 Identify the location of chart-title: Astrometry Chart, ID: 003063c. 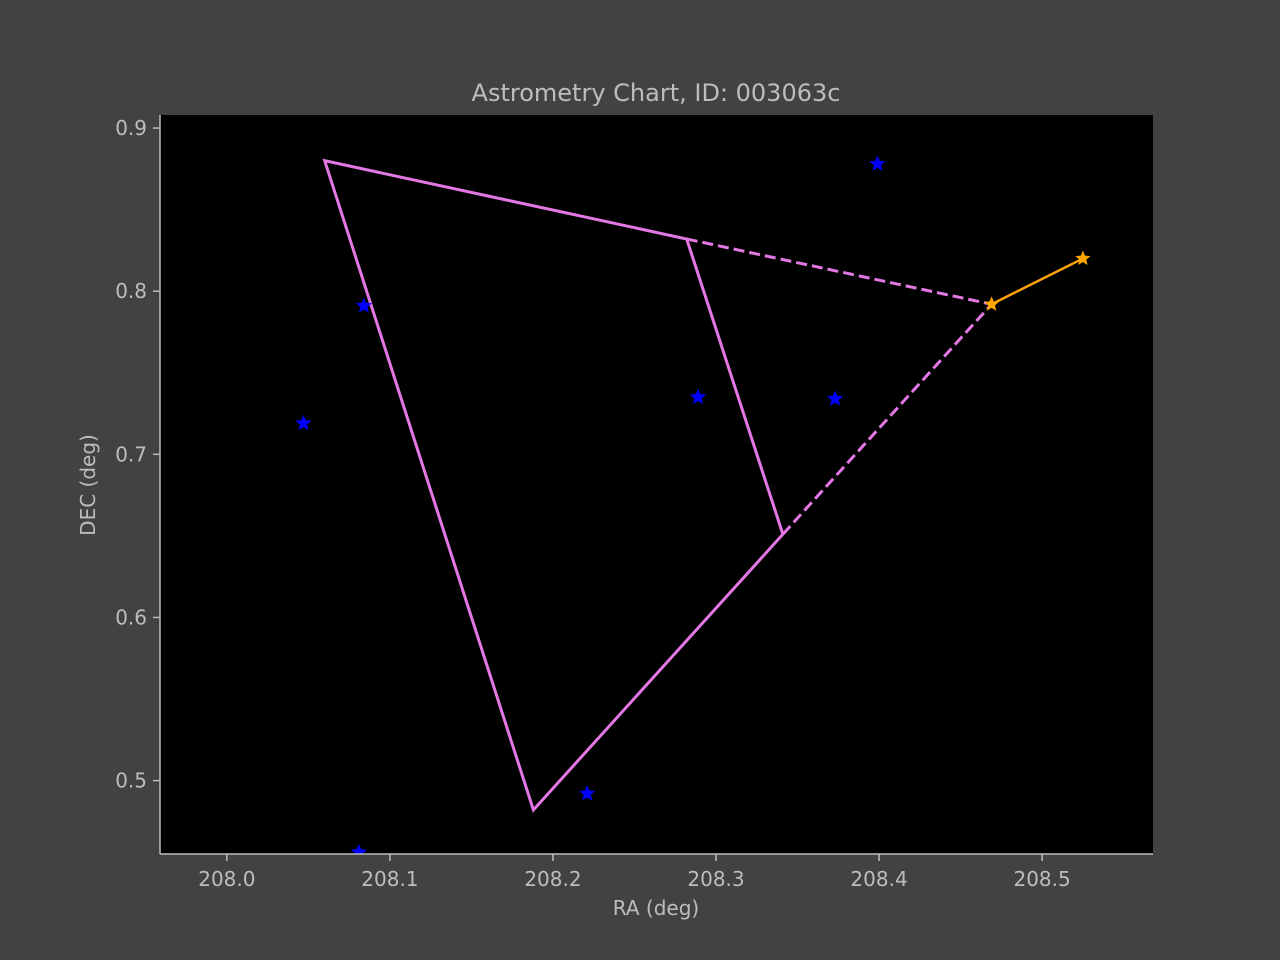
(656, 93).